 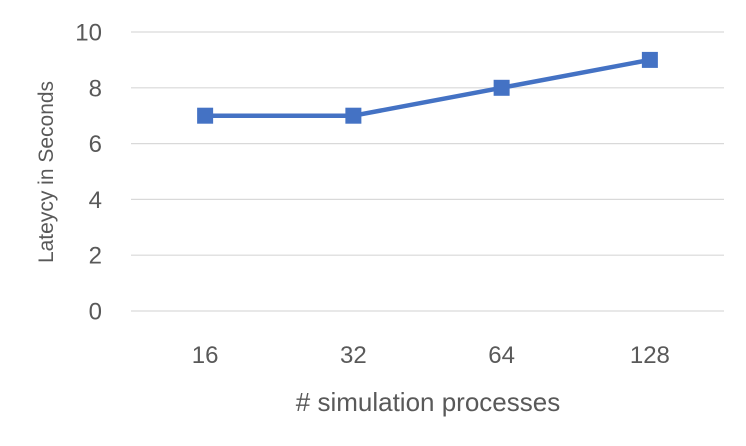 What do you see at coordinates (95, 256) in the screenshot?
I see `y-tick-label-2: 2` at bounding box center [95, 256].